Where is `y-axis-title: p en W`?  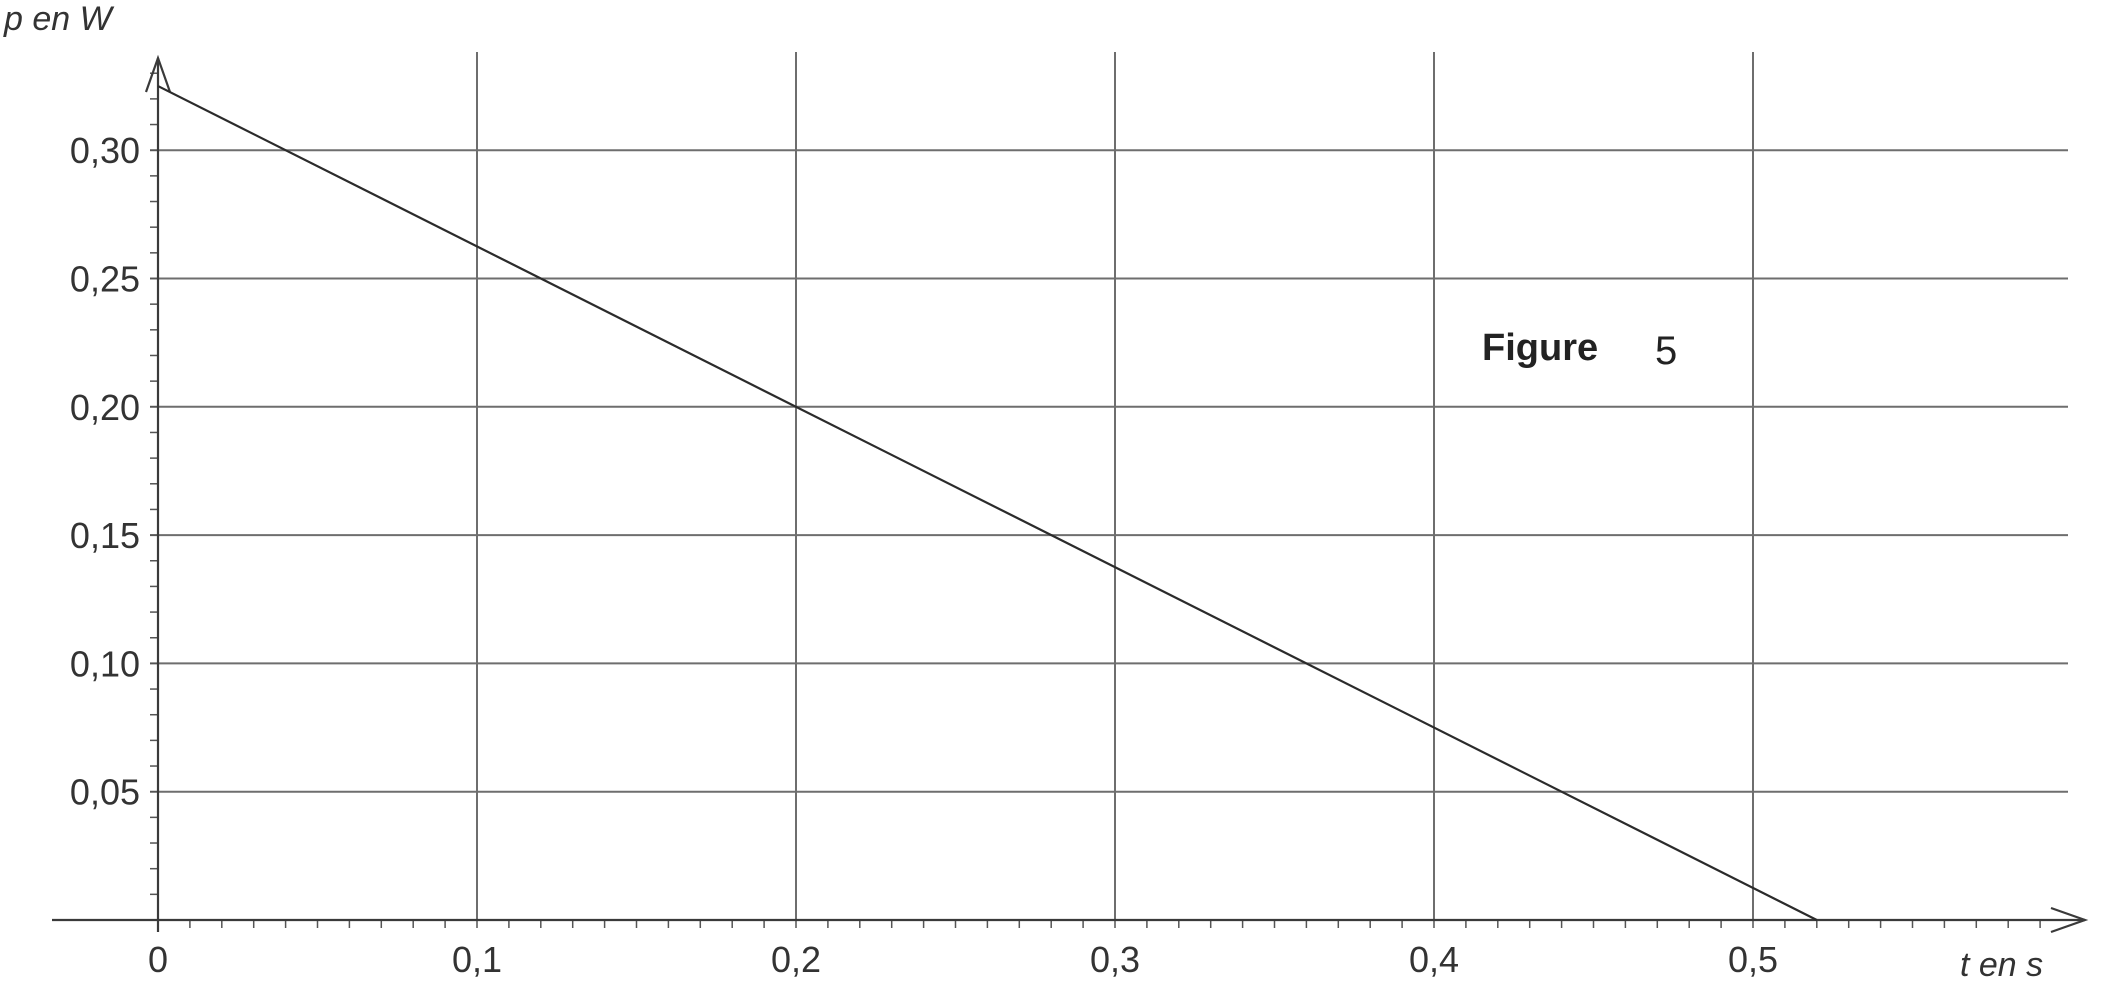
y-axis-title: p en W is located at coordinates (59, 19).